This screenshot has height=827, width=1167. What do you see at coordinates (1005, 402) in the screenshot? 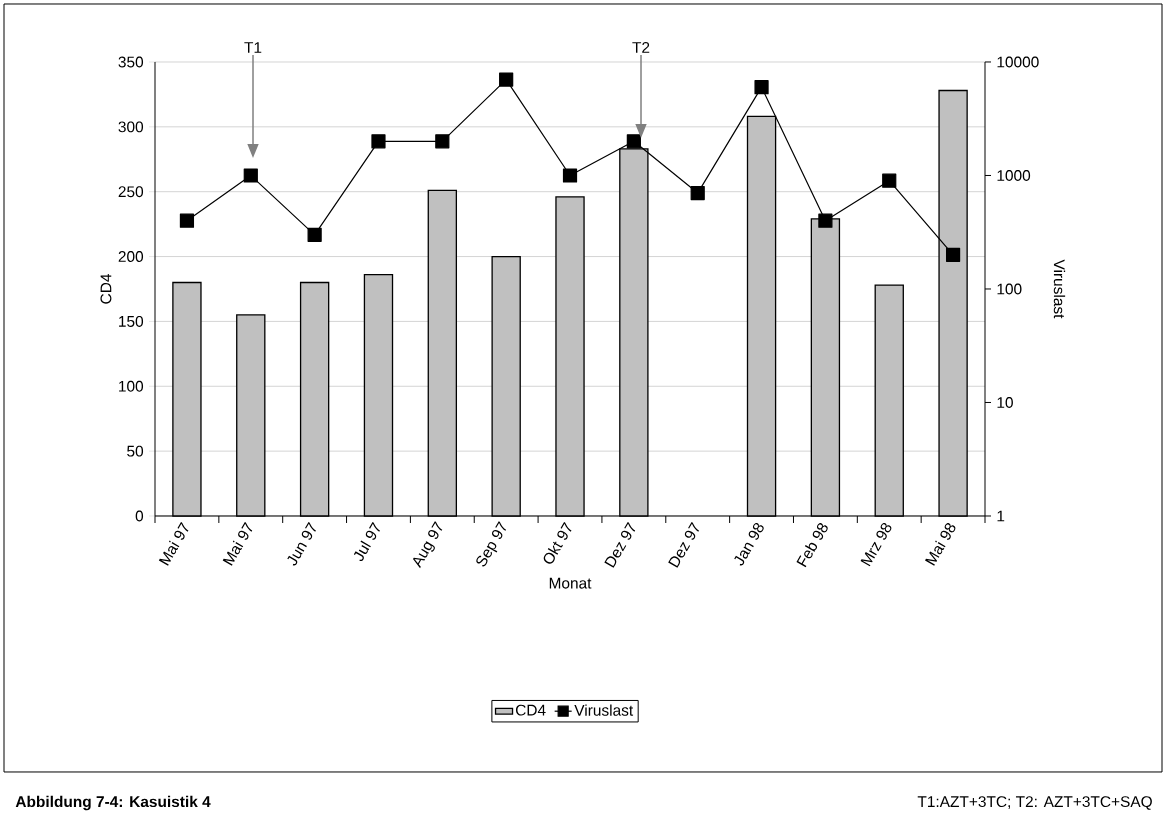
I see `y2-tick-label: 10` at bounding box center [1005, 402].